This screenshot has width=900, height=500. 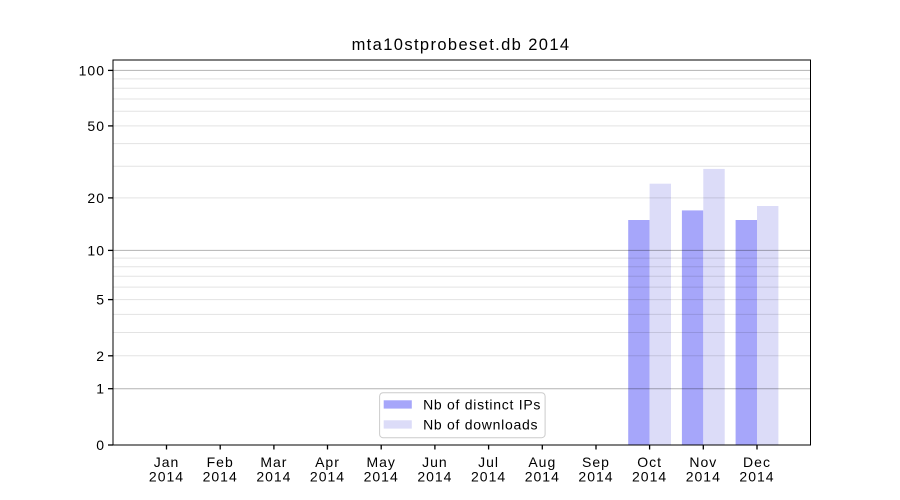 What do you see at coordinates (596, 462) in the screenshot?
I see `svg-text: Sep` at bounding box center [596, 462].